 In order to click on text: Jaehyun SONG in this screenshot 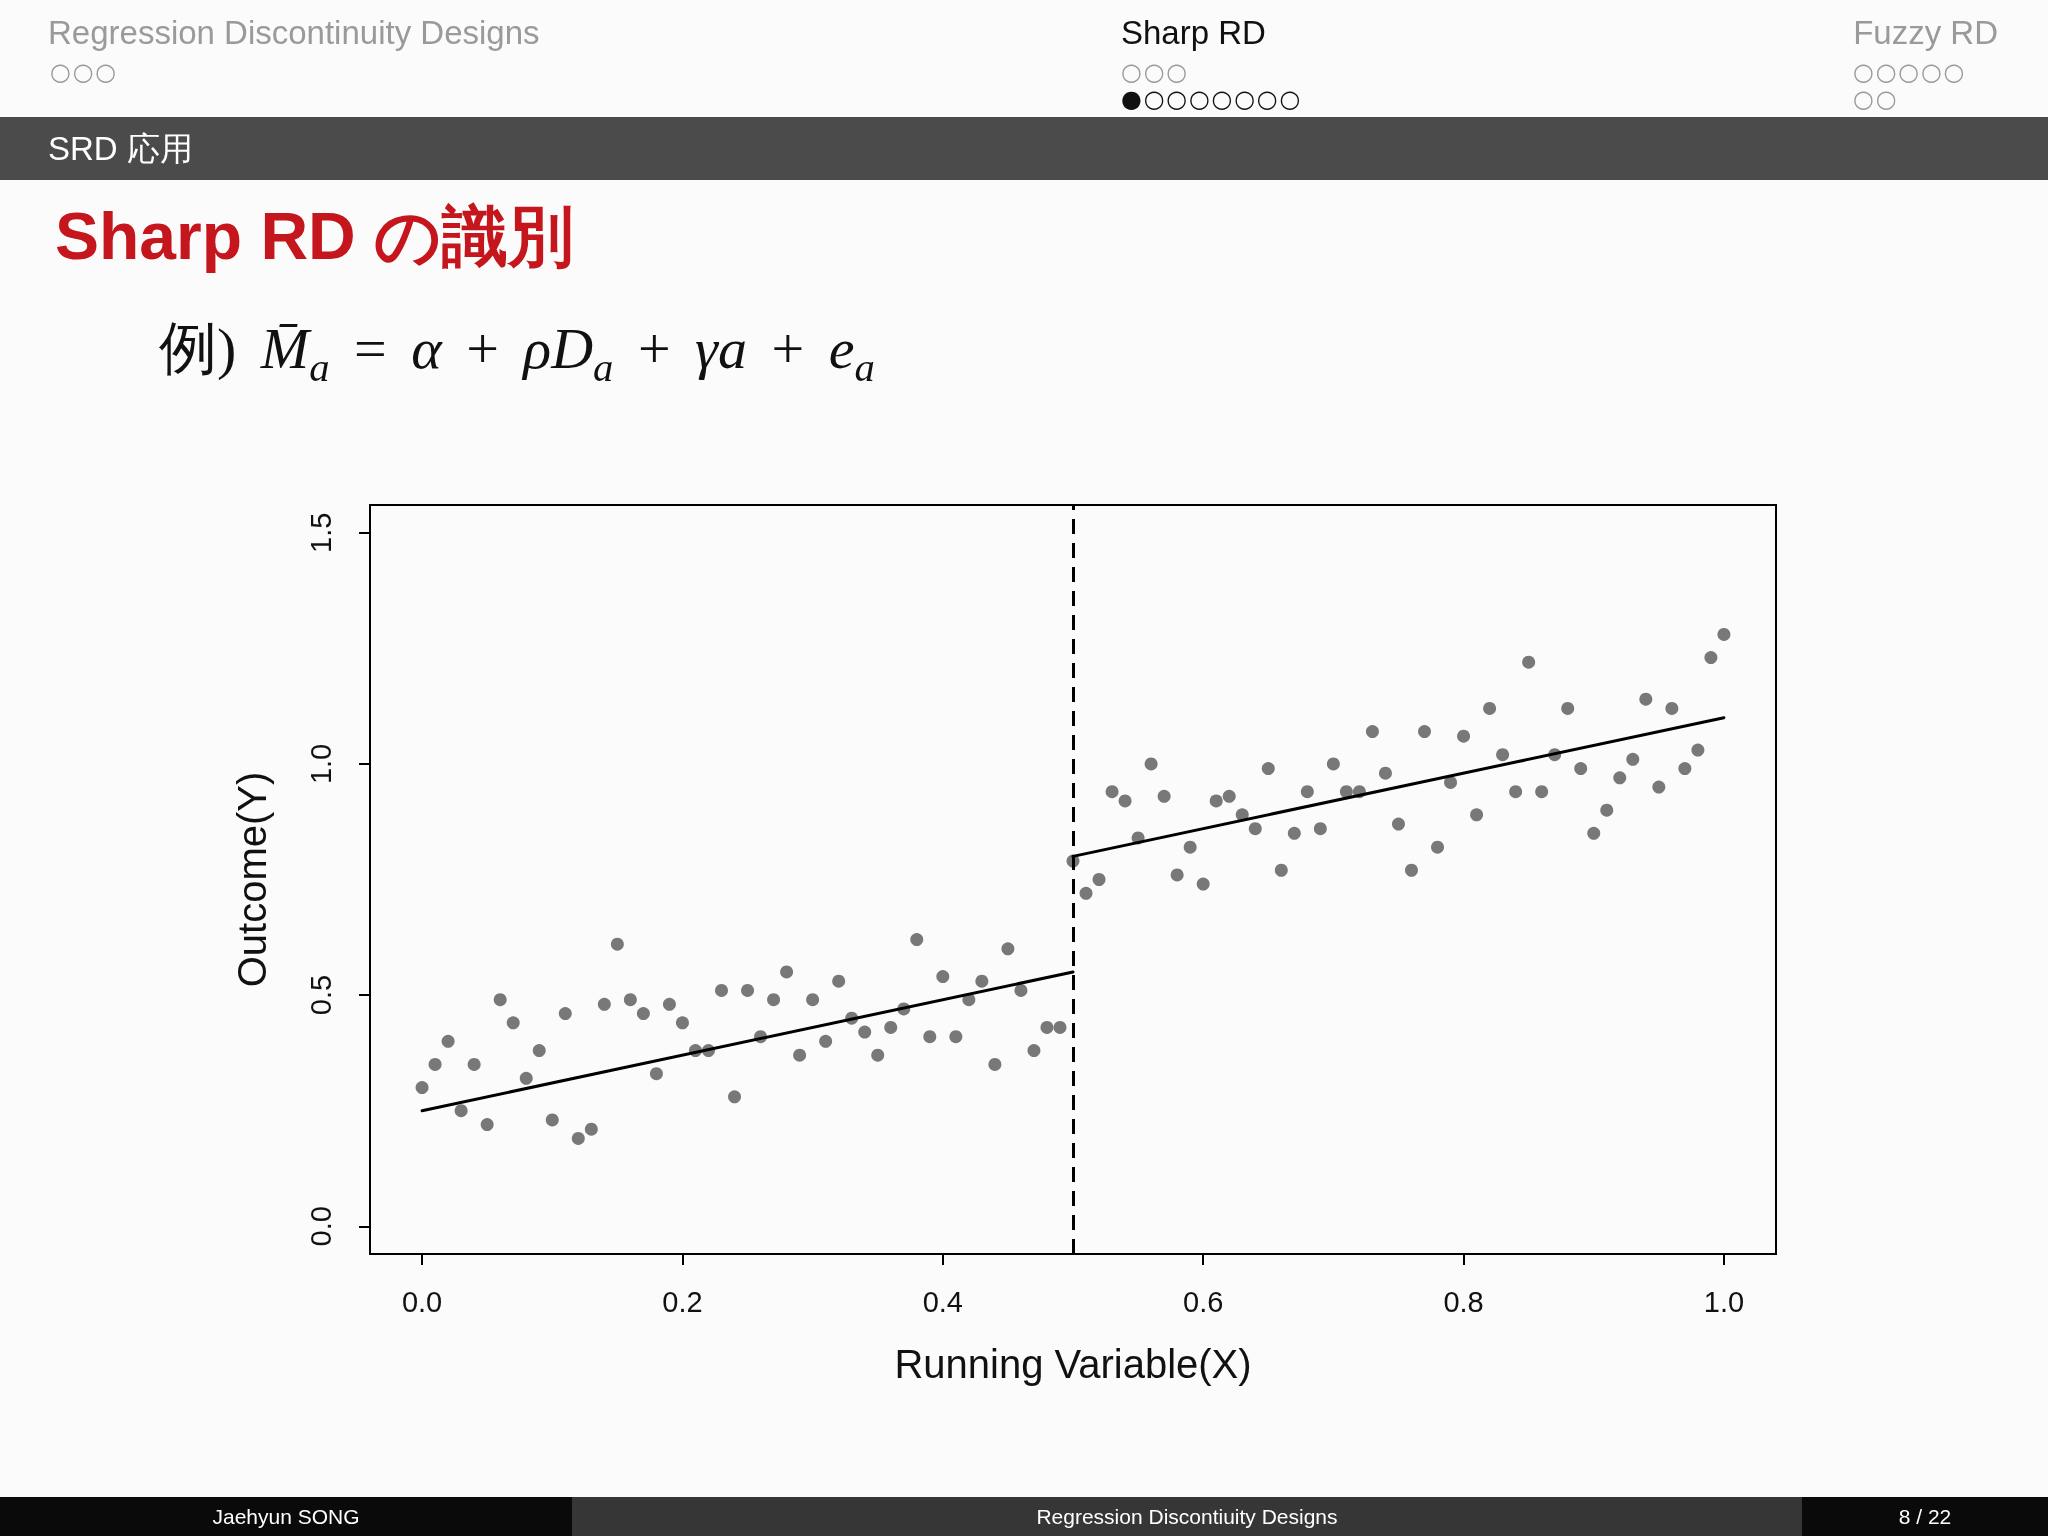, I will do `click(286, 1516)`.